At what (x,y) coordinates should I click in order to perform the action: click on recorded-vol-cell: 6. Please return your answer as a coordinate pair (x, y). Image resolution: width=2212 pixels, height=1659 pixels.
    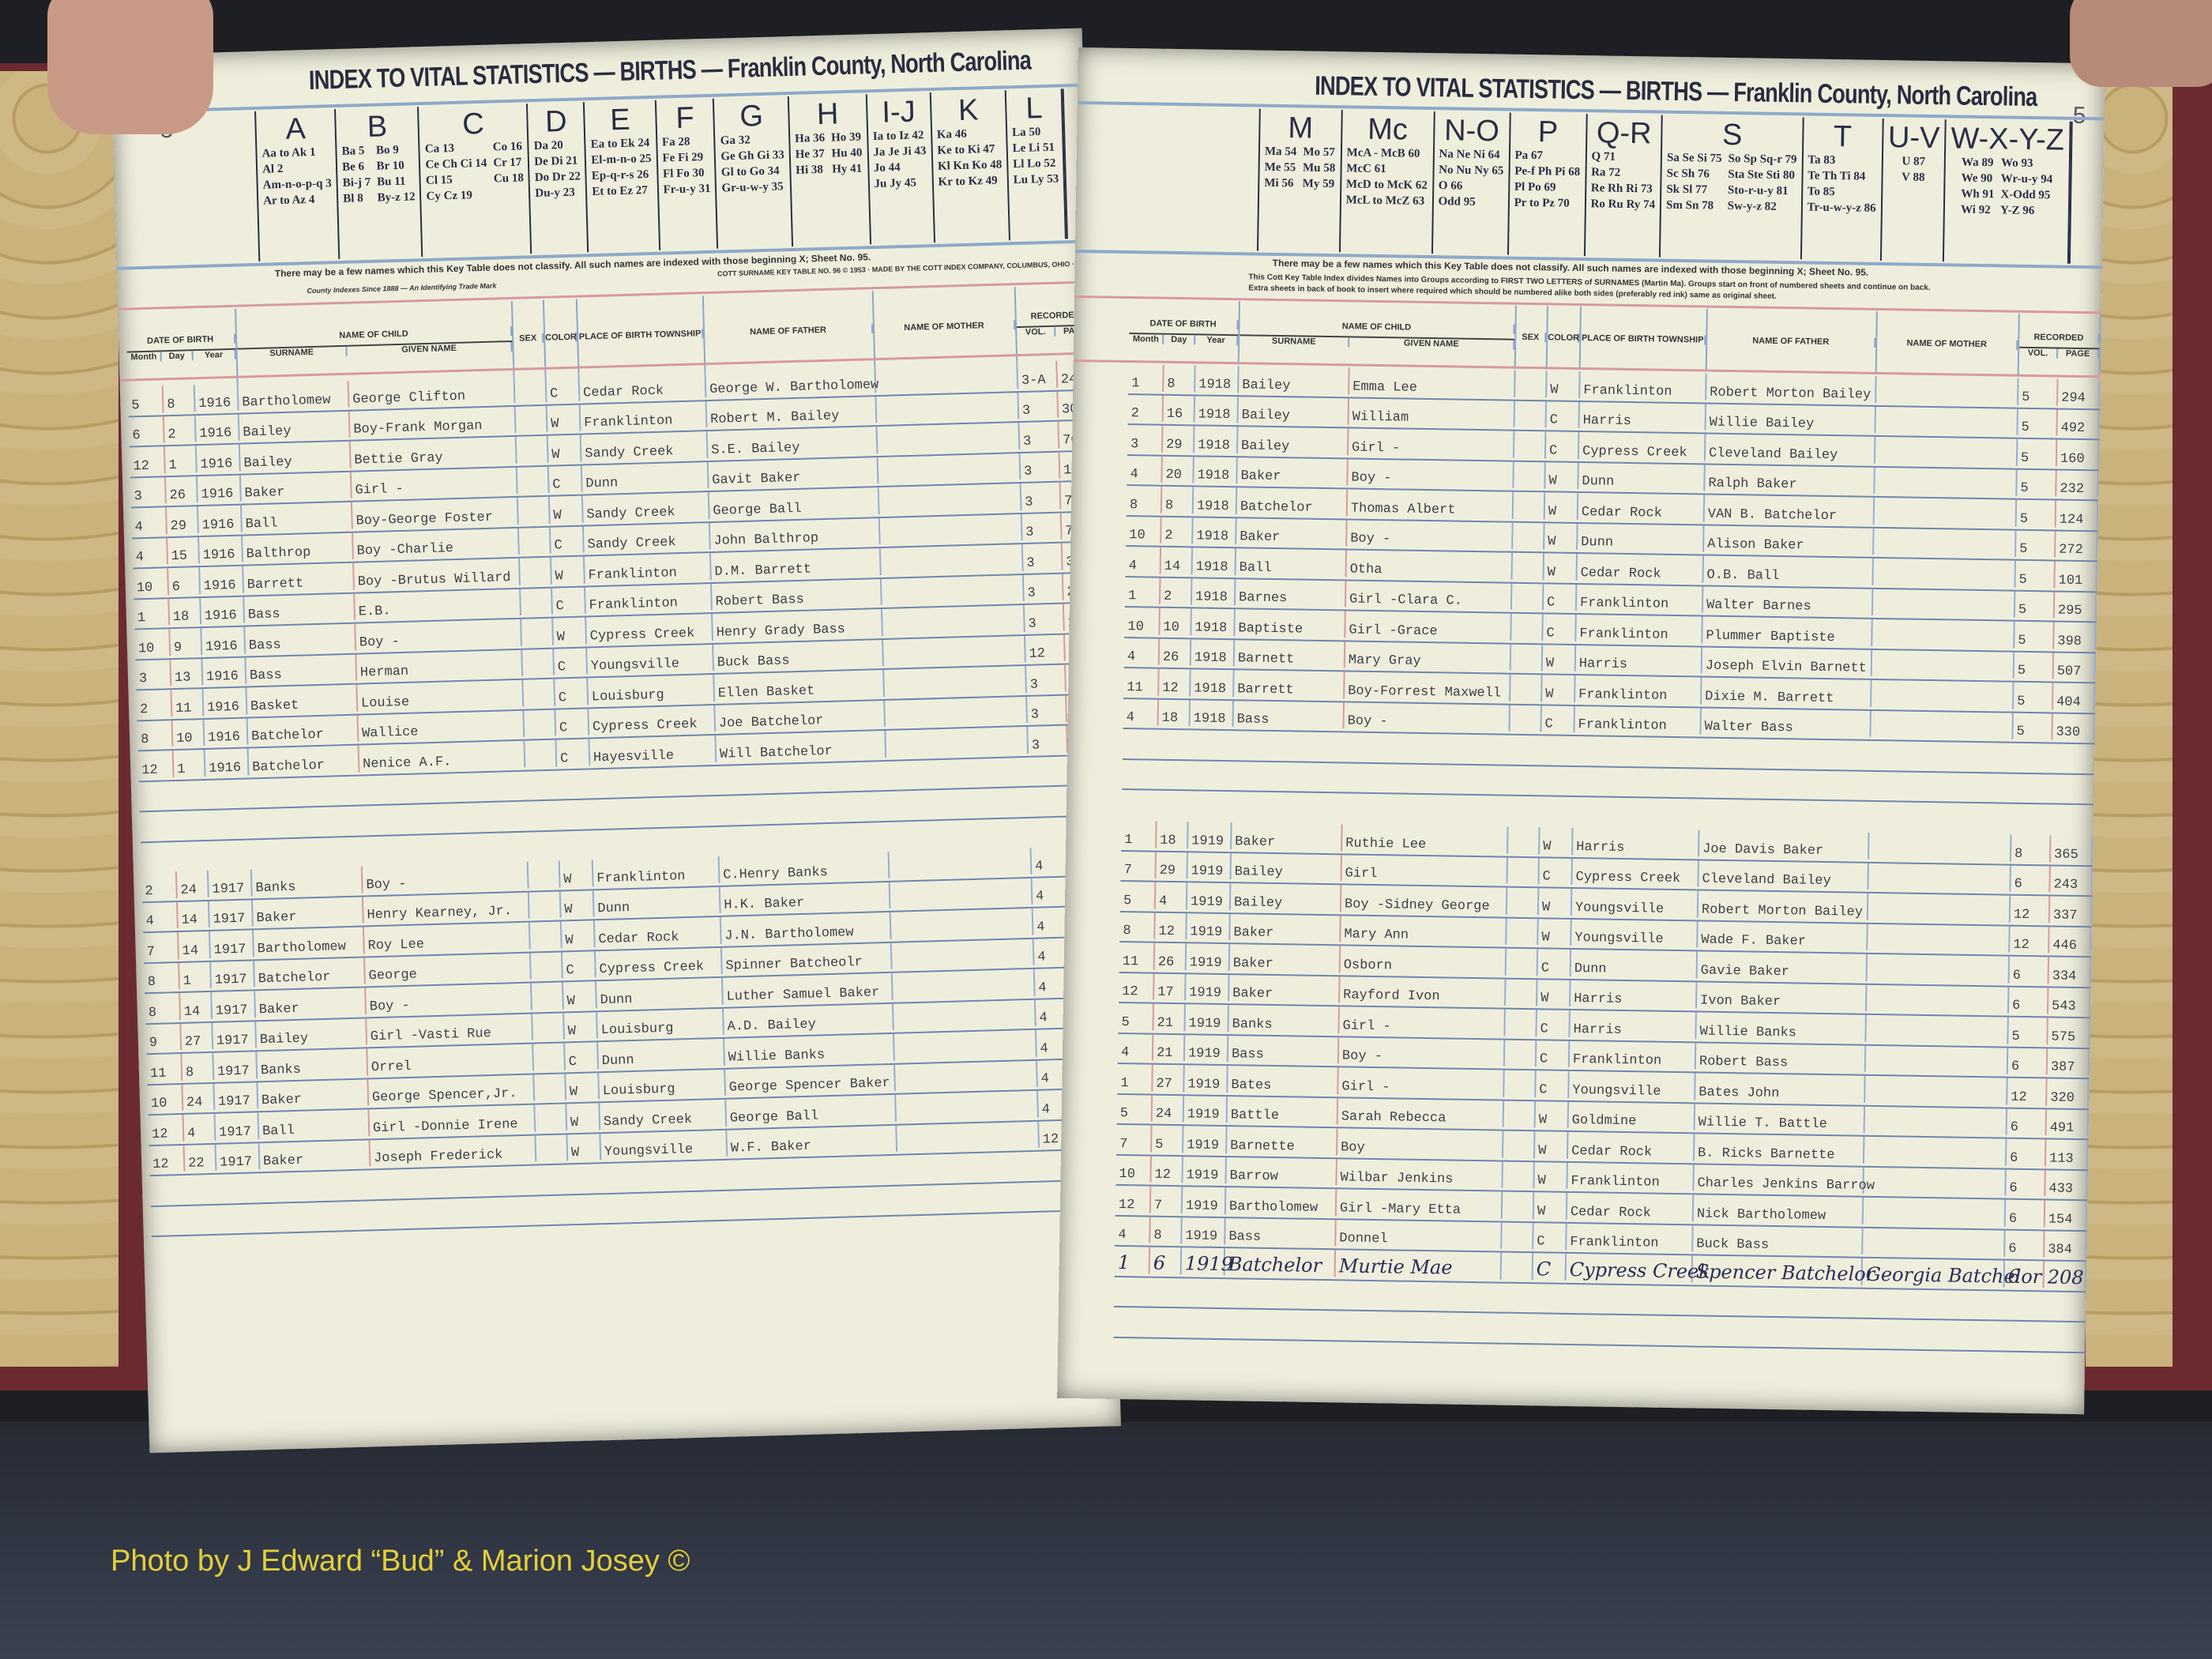
    Looking at the image, I should click on (2029, 970).